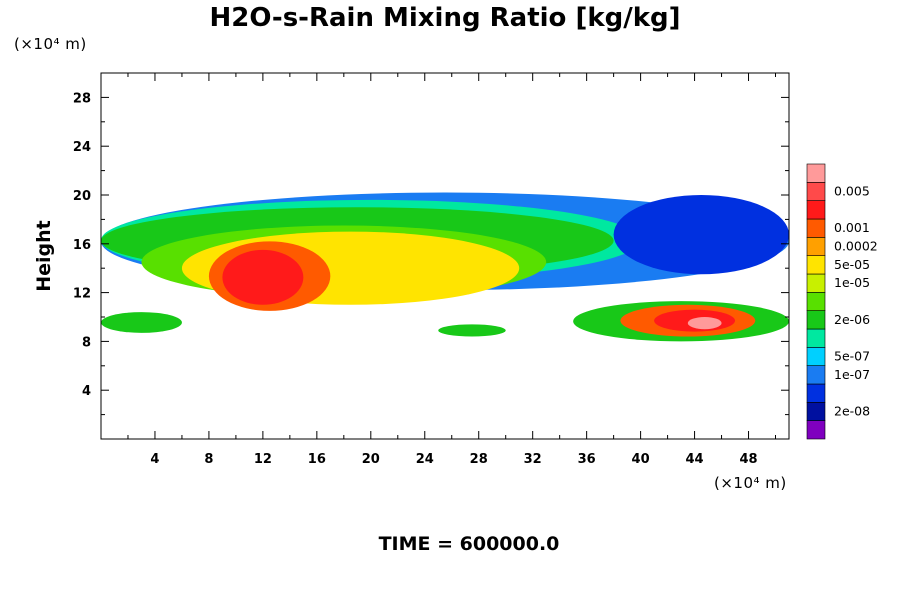 The height and width of the screenshot is (600, 900). What do you see at coordinates (748, 459) in the screenshot?
I see `x-tick-label: 48` at bounding box center [748, 459].